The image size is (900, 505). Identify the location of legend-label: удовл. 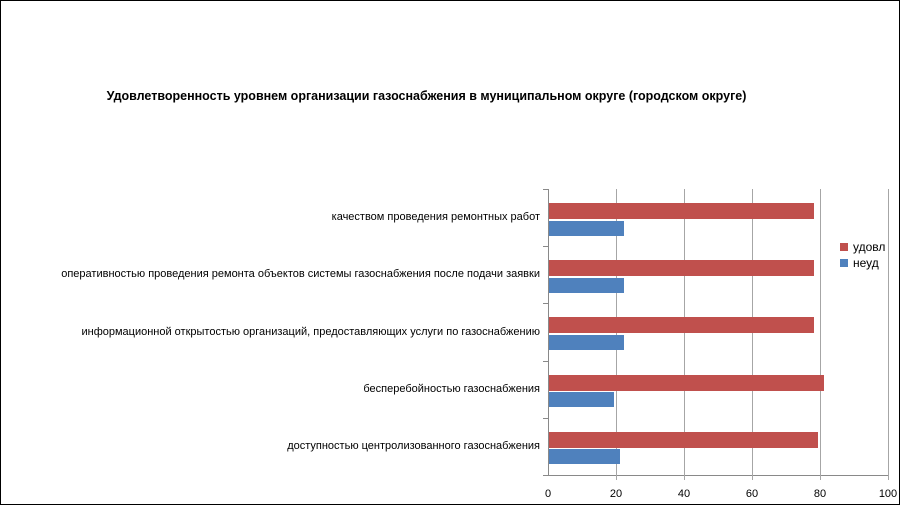
(869, 247).